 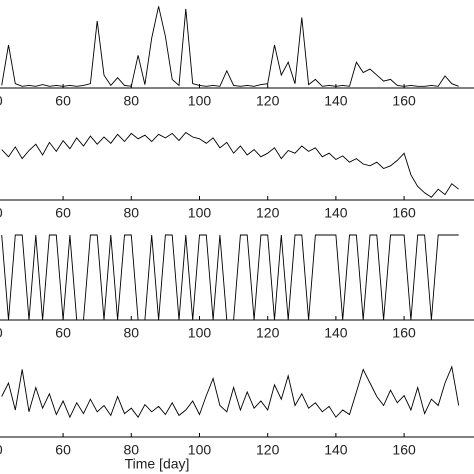 What do you see at coordinates (157, 464) in the screenshot?
I see `x-axis-label: Time [day]` at bounding box center [157, 464].